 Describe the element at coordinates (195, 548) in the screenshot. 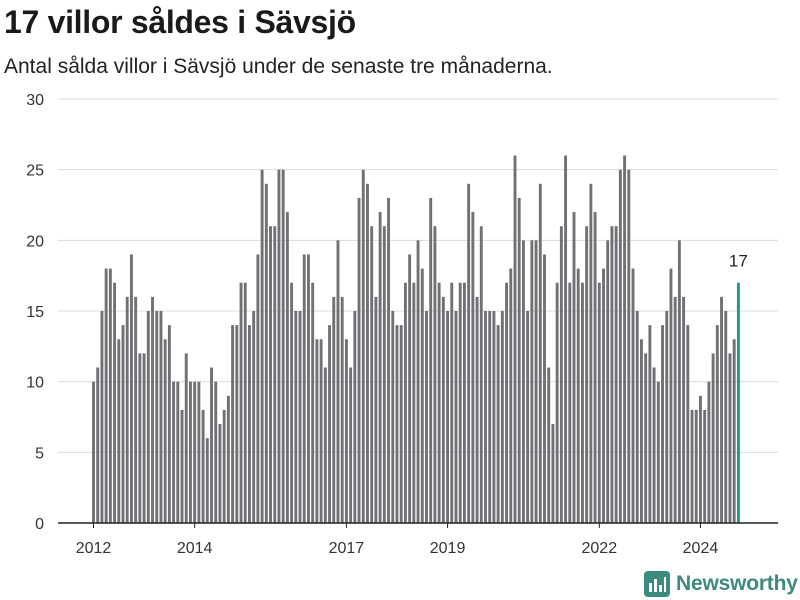

I see `x-tick-label: 2014` at that location.